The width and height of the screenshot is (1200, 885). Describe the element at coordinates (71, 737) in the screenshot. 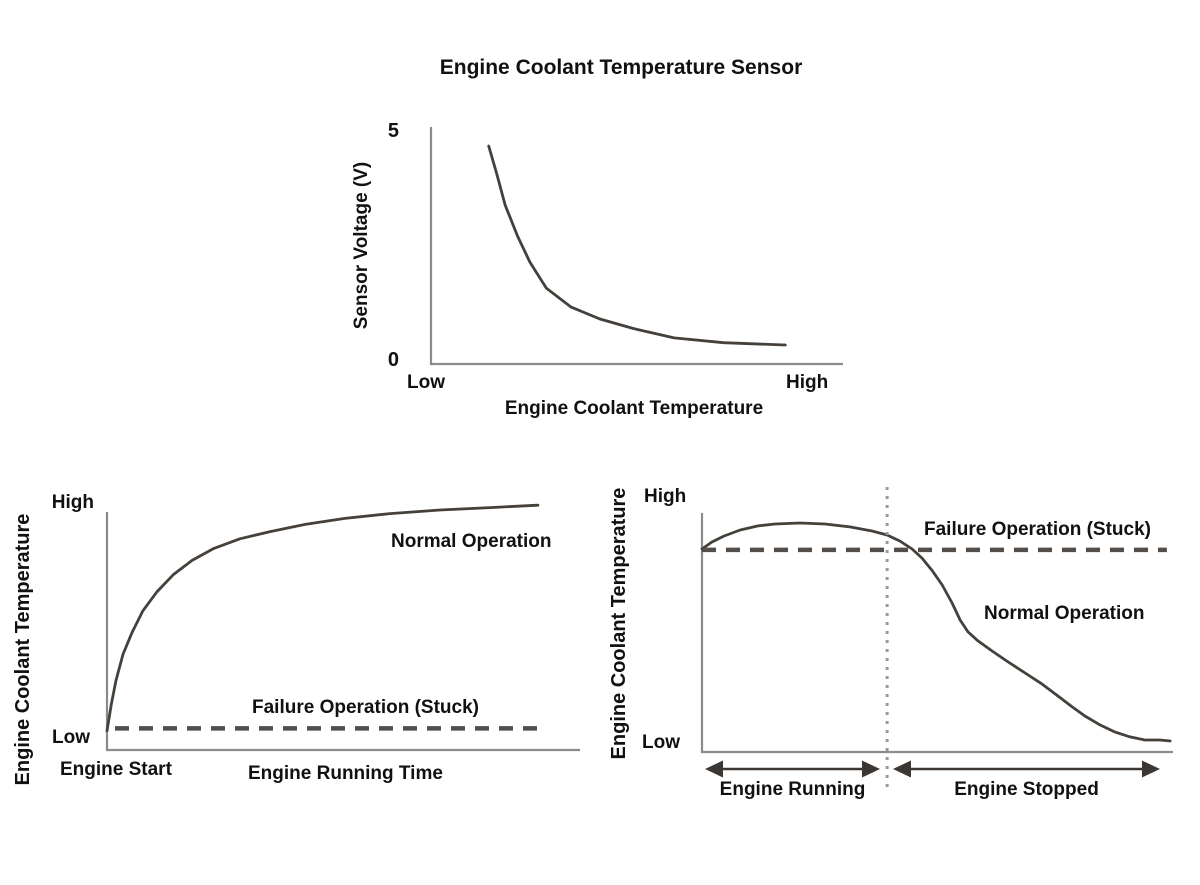

I see `warmup-y-tick-low: Low` at that location.